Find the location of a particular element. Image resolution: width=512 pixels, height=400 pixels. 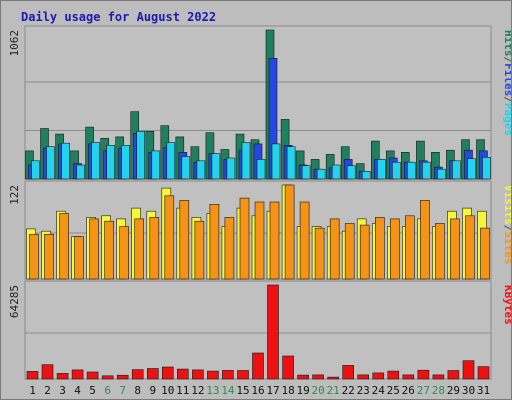

chart-title: Daily usage for August 2022 is located at coordinates (118, 17).